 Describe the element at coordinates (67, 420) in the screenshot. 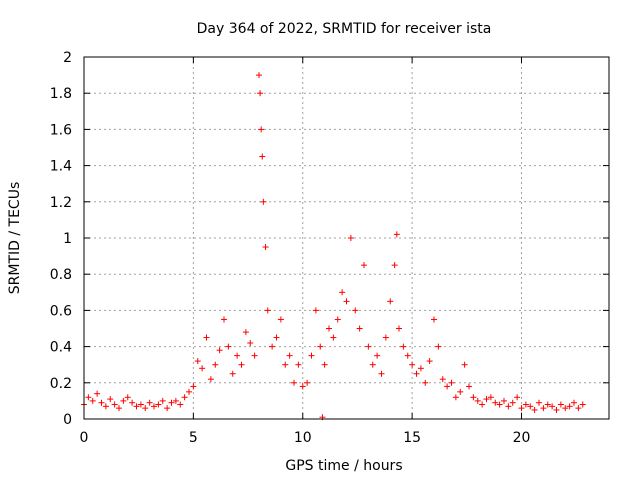

I see `y-tick-label: 0` at that location.